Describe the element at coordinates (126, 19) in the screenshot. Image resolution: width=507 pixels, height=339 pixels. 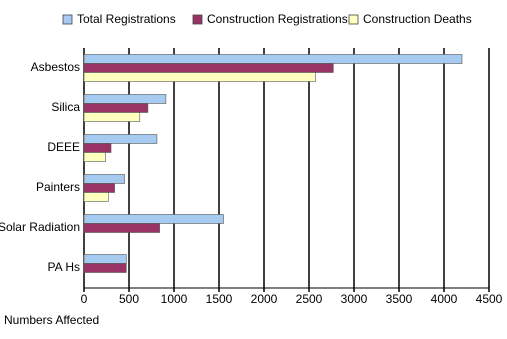
I see `legend-label: Total Registrations` at that location.